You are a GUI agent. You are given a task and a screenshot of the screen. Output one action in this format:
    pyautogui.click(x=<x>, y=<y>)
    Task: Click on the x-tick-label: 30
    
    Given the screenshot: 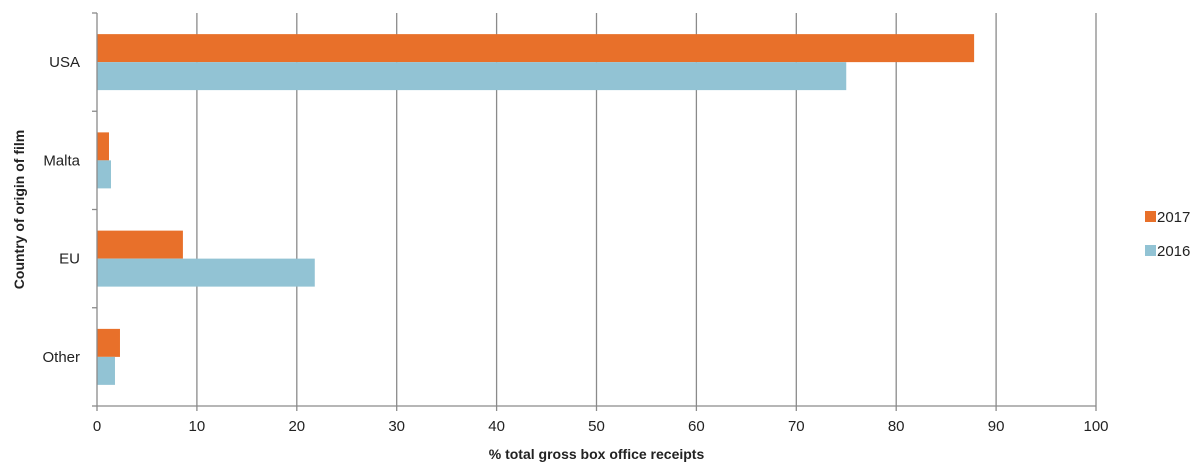 What is the action you would take?
    pyautogui.click(x=396, y=426)
    